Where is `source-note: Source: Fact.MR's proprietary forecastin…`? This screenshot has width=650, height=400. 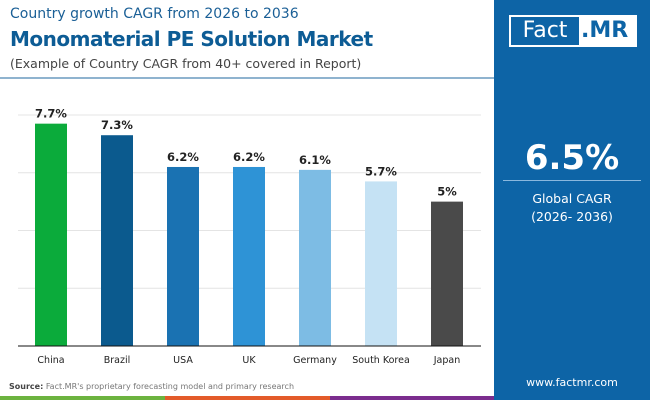 source-note: Source: Fact.MR's proprietary forecastin… is located at coordinates (151, 386).